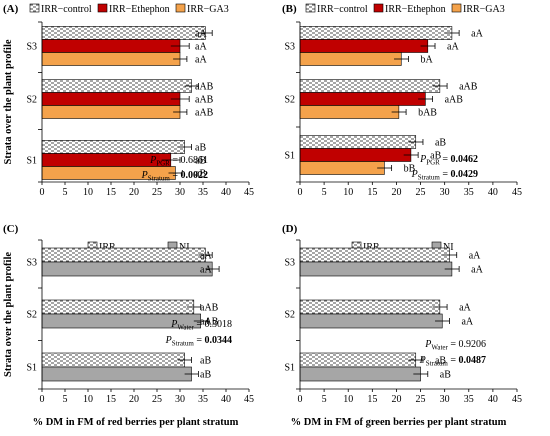 This screenshot has width=550, height=436. I want to click on data-label: bAB, so click(427, 113).